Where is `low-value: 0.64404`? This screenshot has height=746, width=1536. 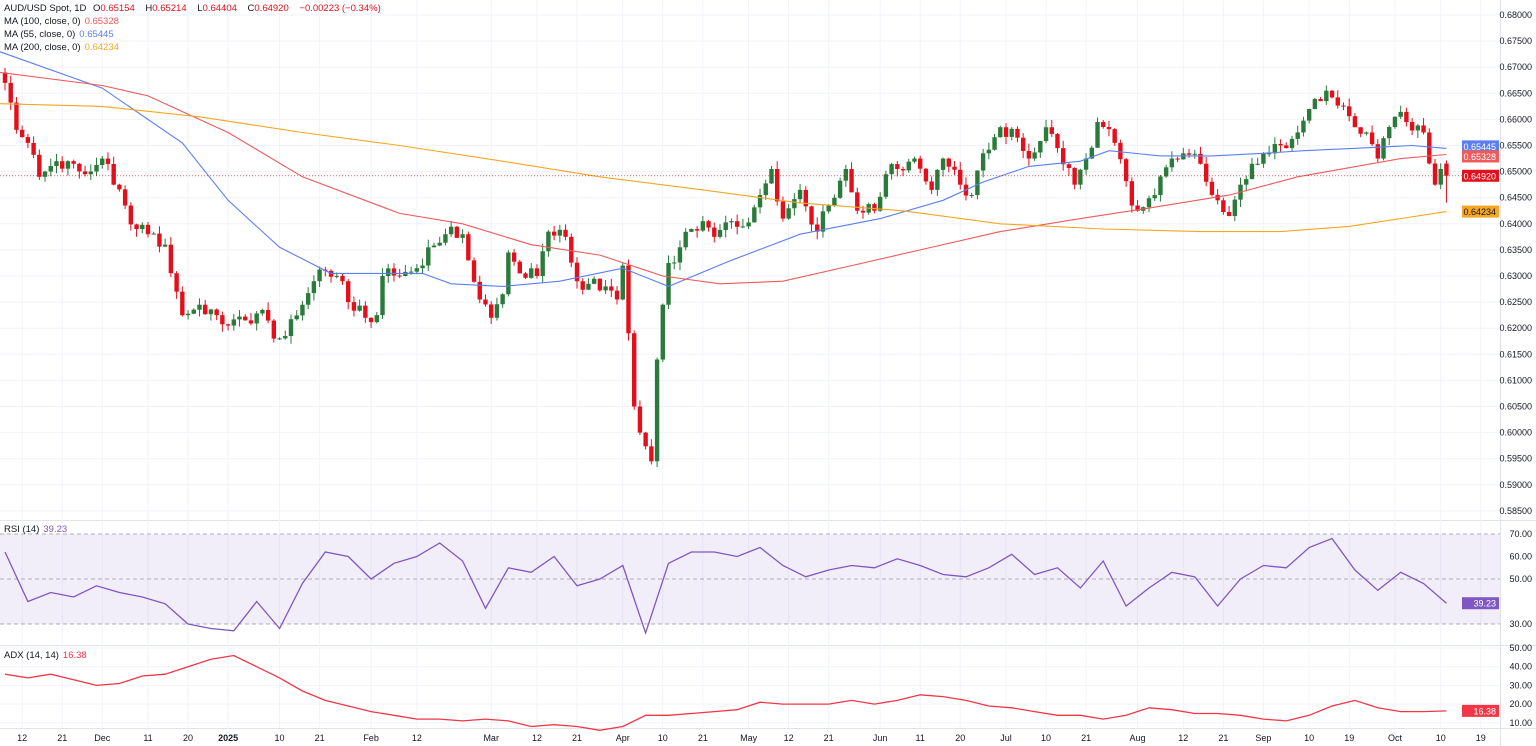 low-value: 0.64404 is located at coordinates (219, 8).